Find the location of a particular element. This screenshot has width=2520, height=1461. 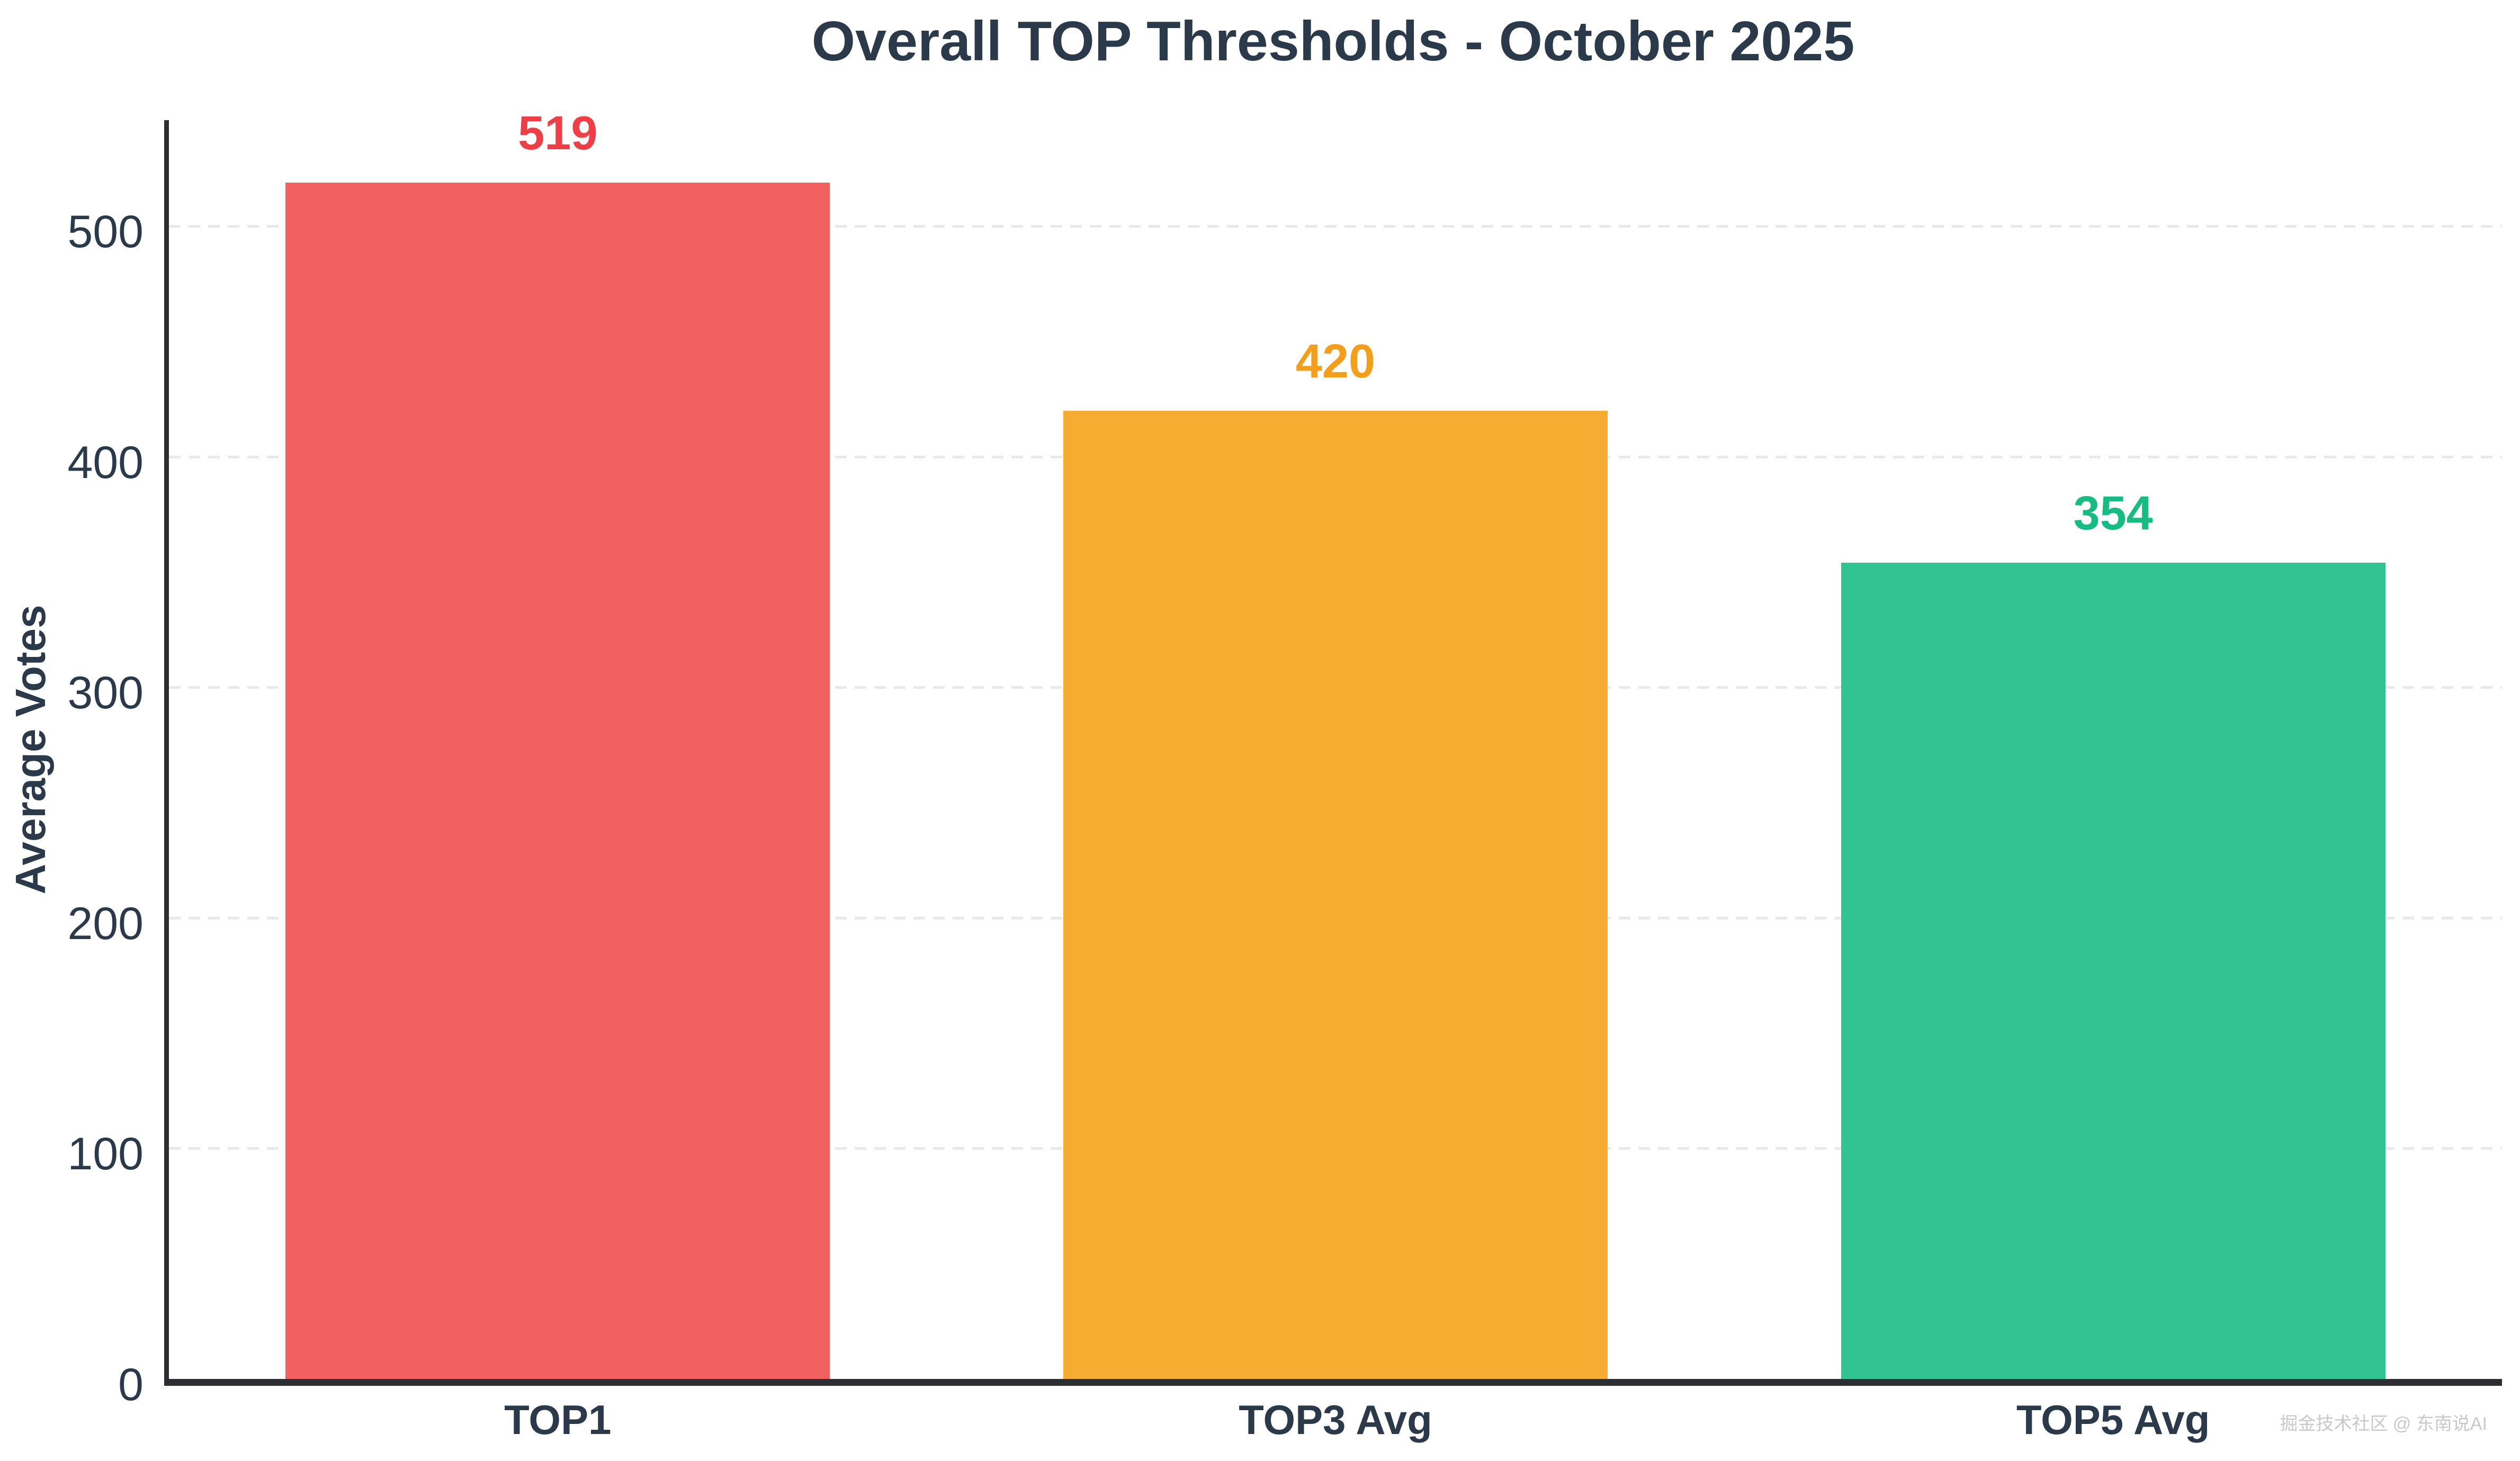

bar-value-label: 519 is located at coordinates (558, 133).